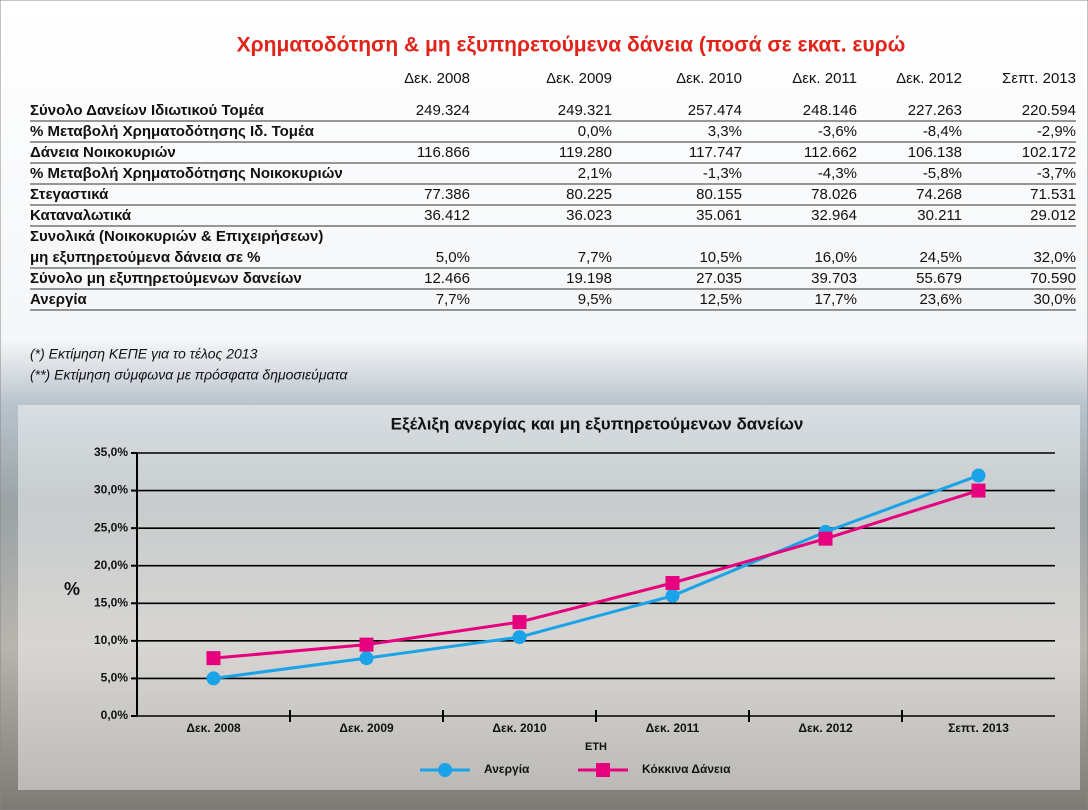 This screenshot has height=810, width=1088. I want to click on cell: 106.138, so click(935, 152).